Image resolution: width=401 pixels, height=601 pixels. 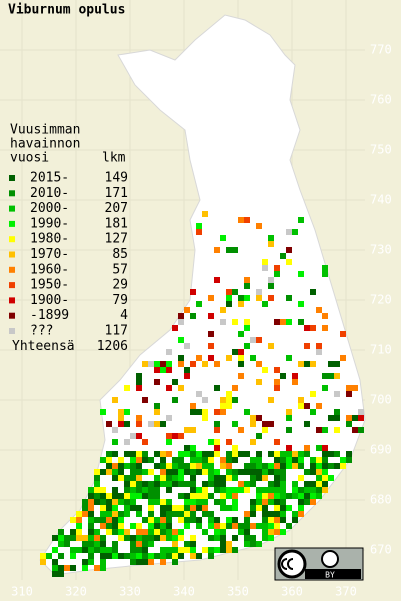 I want to click on cc-icon, so click(x=292, y=564).